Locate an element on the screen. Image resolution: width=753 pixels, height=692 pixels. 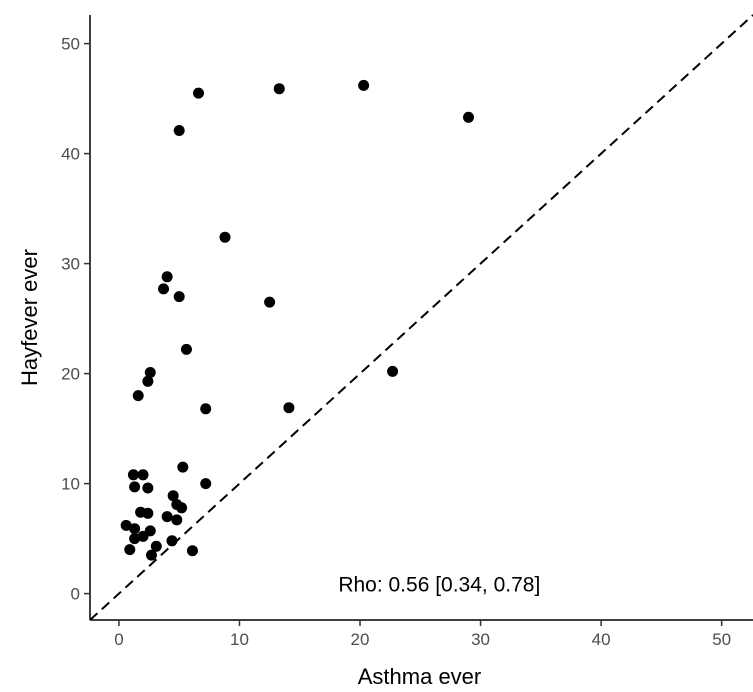
x-tick-label: 20 is located at coordinates (360, 639).